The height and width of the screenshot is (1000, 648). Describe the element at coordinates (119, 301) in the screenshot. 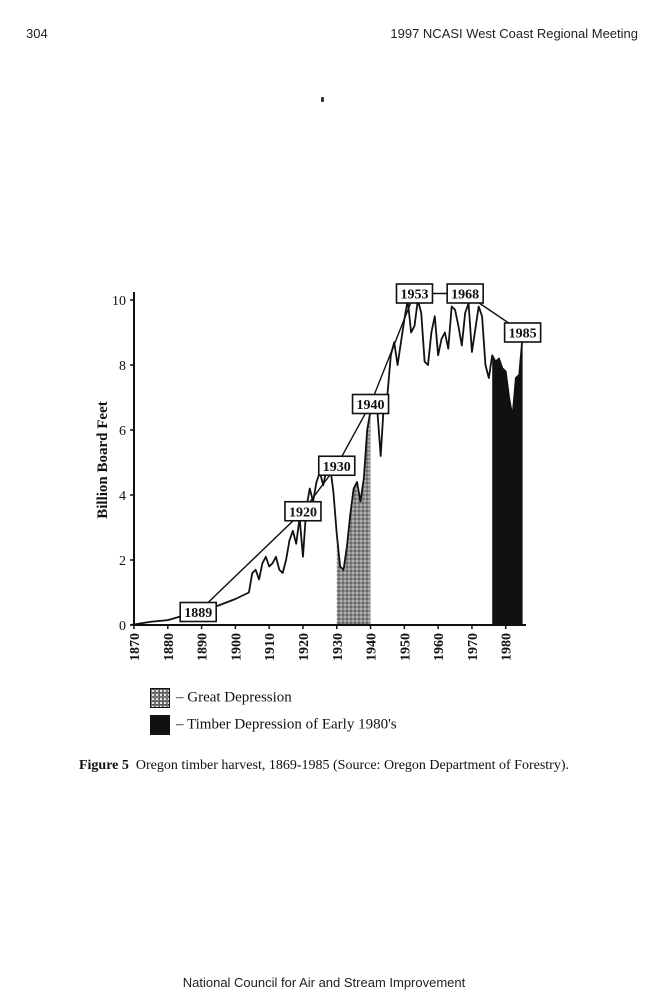

I see `y-tick-label: 10` at that location.